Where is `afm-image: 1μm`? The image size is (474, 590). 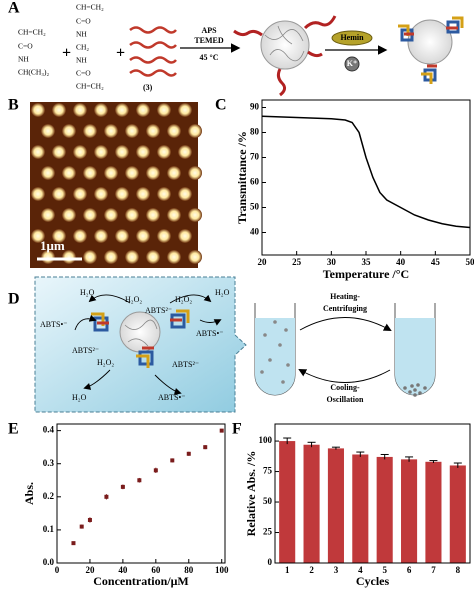 afm-image: 1μm is located at coordinates (116, 185).